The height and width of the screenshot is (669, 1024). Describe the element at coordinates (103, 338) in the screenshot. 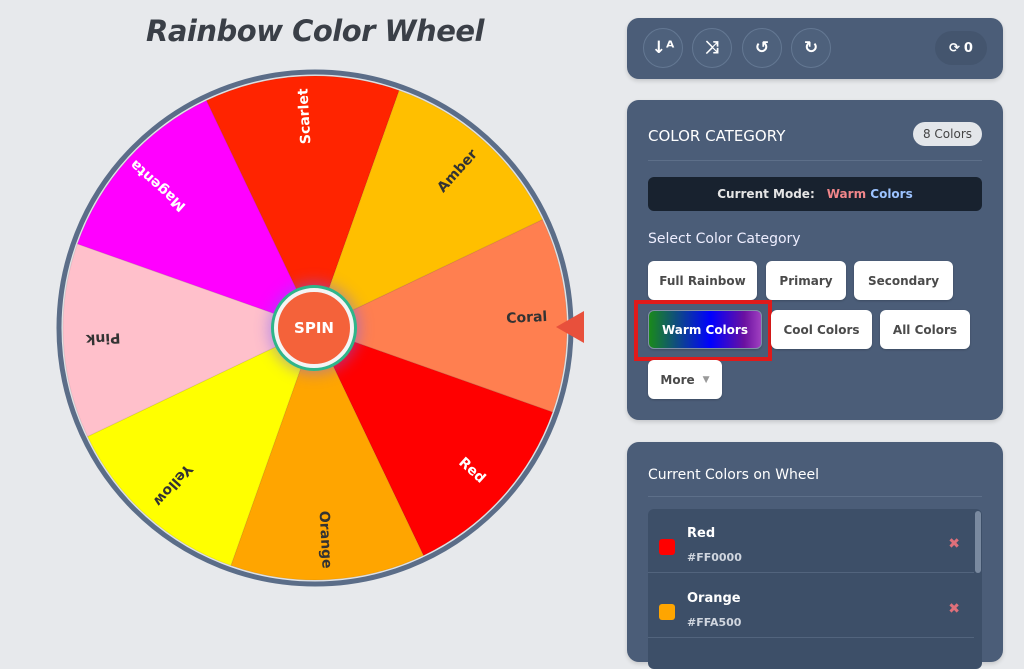

I see `wheel-label-pink: Pink` at that location.